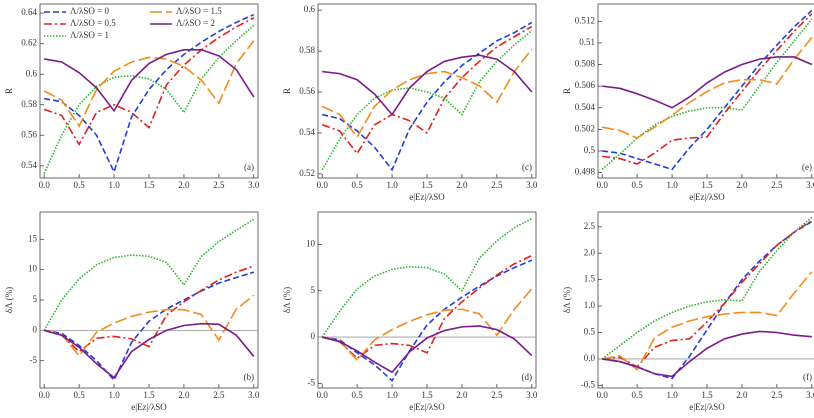 This screenshot has width=814, height=418. Describe the element at coordinates (590, 358) in the screenshot. I see `y-tick-label: 0.0` at that location.